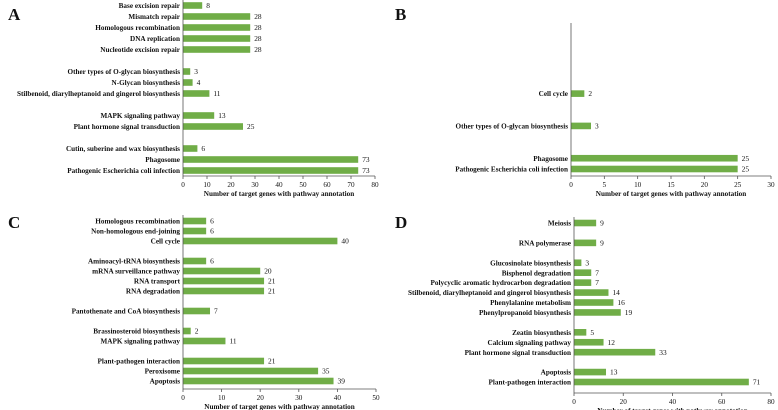 This screenshot has width=778, height=410. I want to click on value-label: 12, so click(612, 342).